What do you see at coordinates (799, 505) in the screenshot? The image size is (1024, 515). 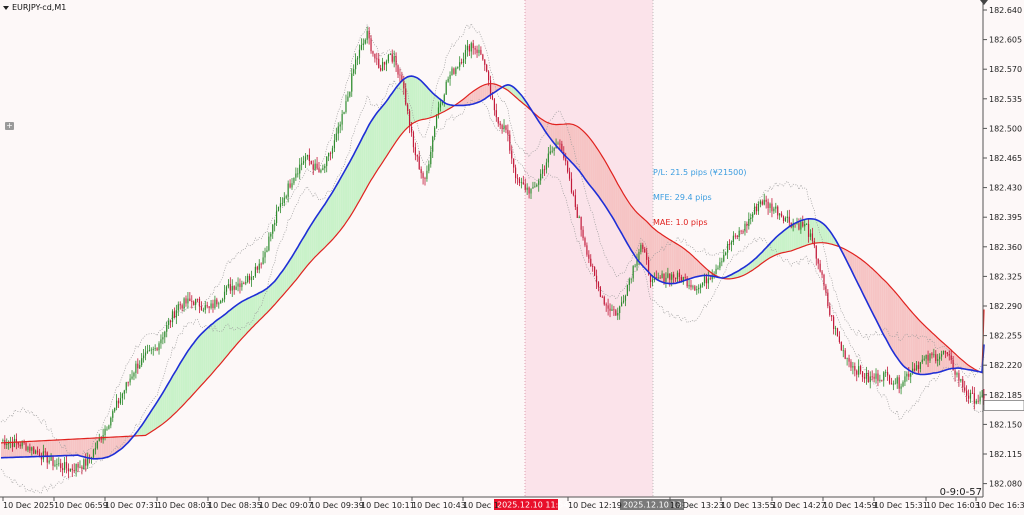 I see `time-tick-label: 10 Dec 14:27` at bounding box center [799, 505].